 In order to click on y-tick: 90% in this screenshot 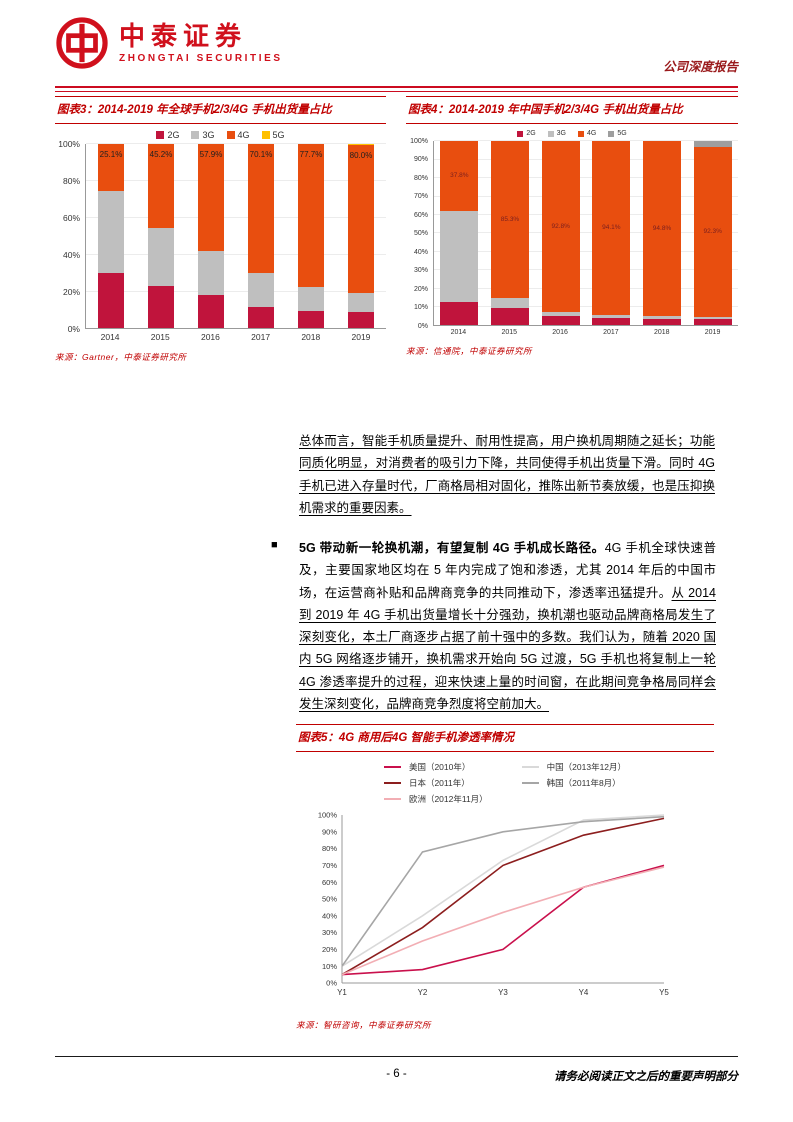, I will do `click(420, 160)`.